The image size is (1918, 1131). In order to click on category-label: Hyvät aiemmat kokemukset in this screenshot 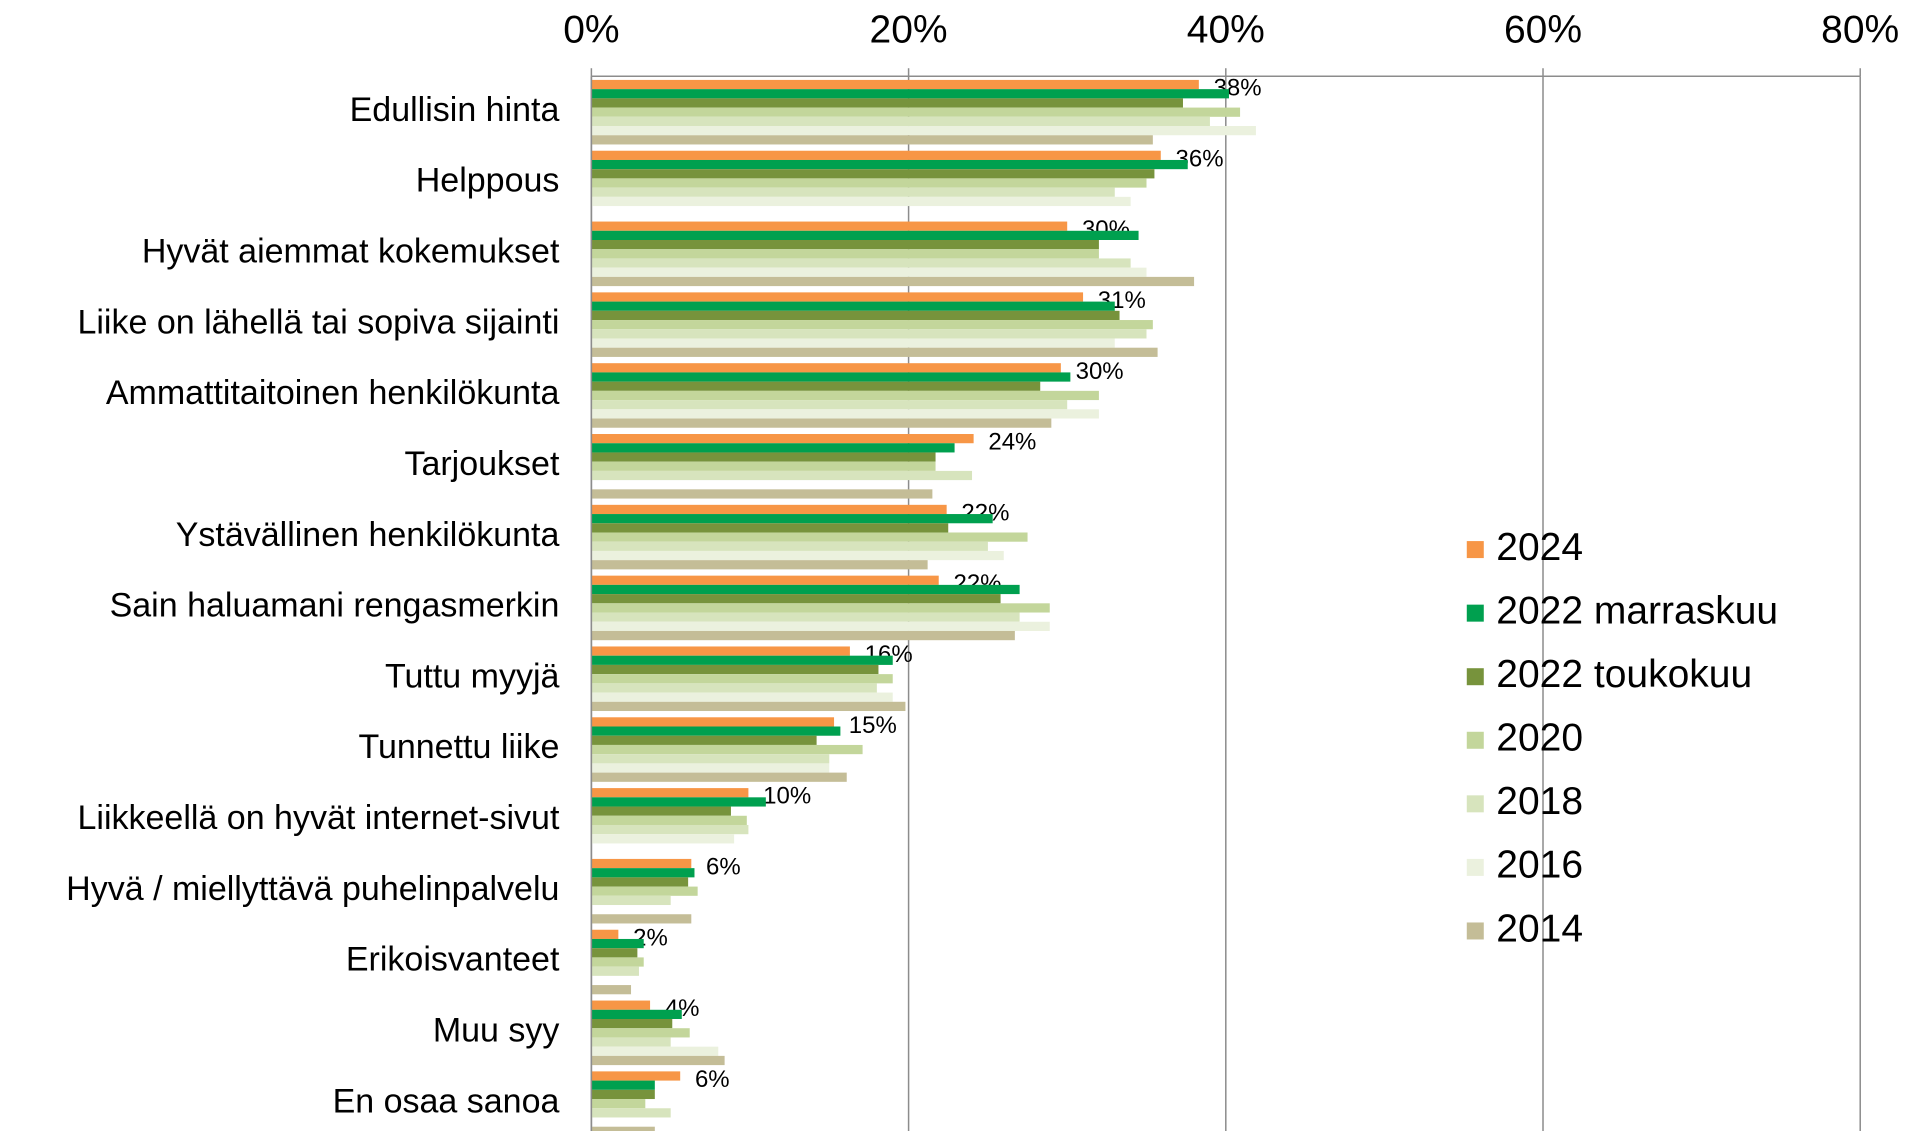, I will do `click(351, 252)`.